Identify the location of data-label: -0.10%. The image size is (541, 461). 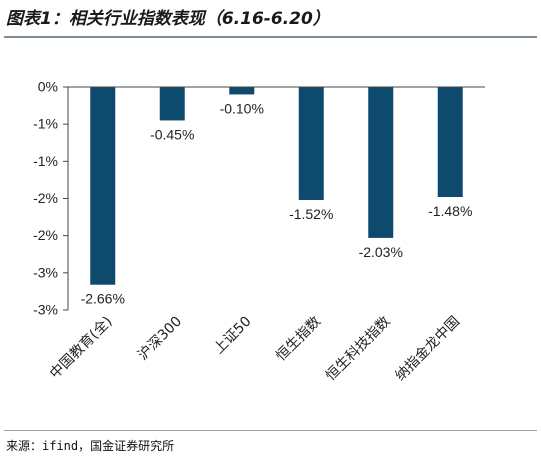
(242, 108).